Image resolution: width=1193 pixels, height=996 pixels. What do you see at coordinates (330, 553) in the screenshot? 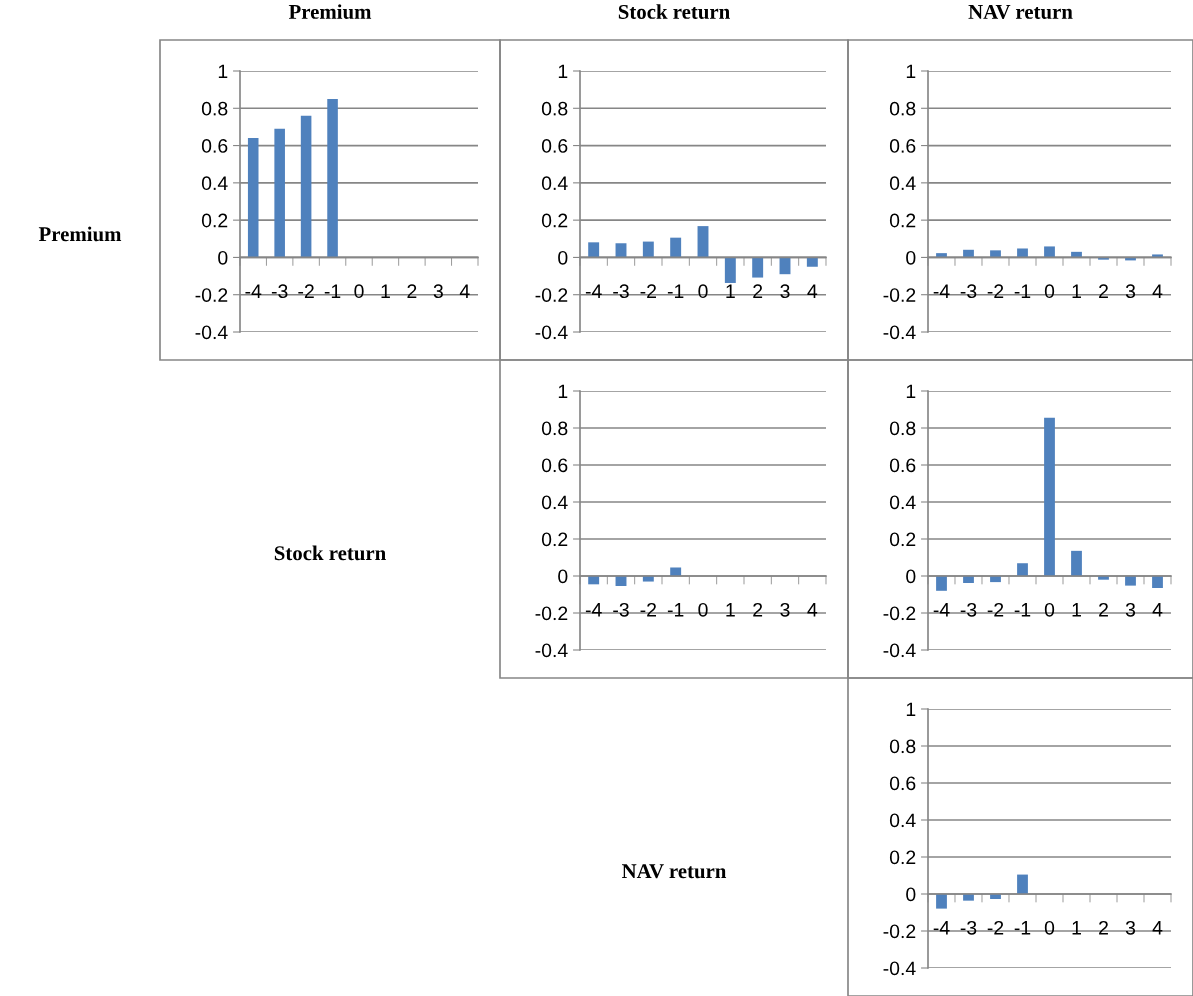
I see `y-axis-title: Stock return` at bounding box center [330, 553].